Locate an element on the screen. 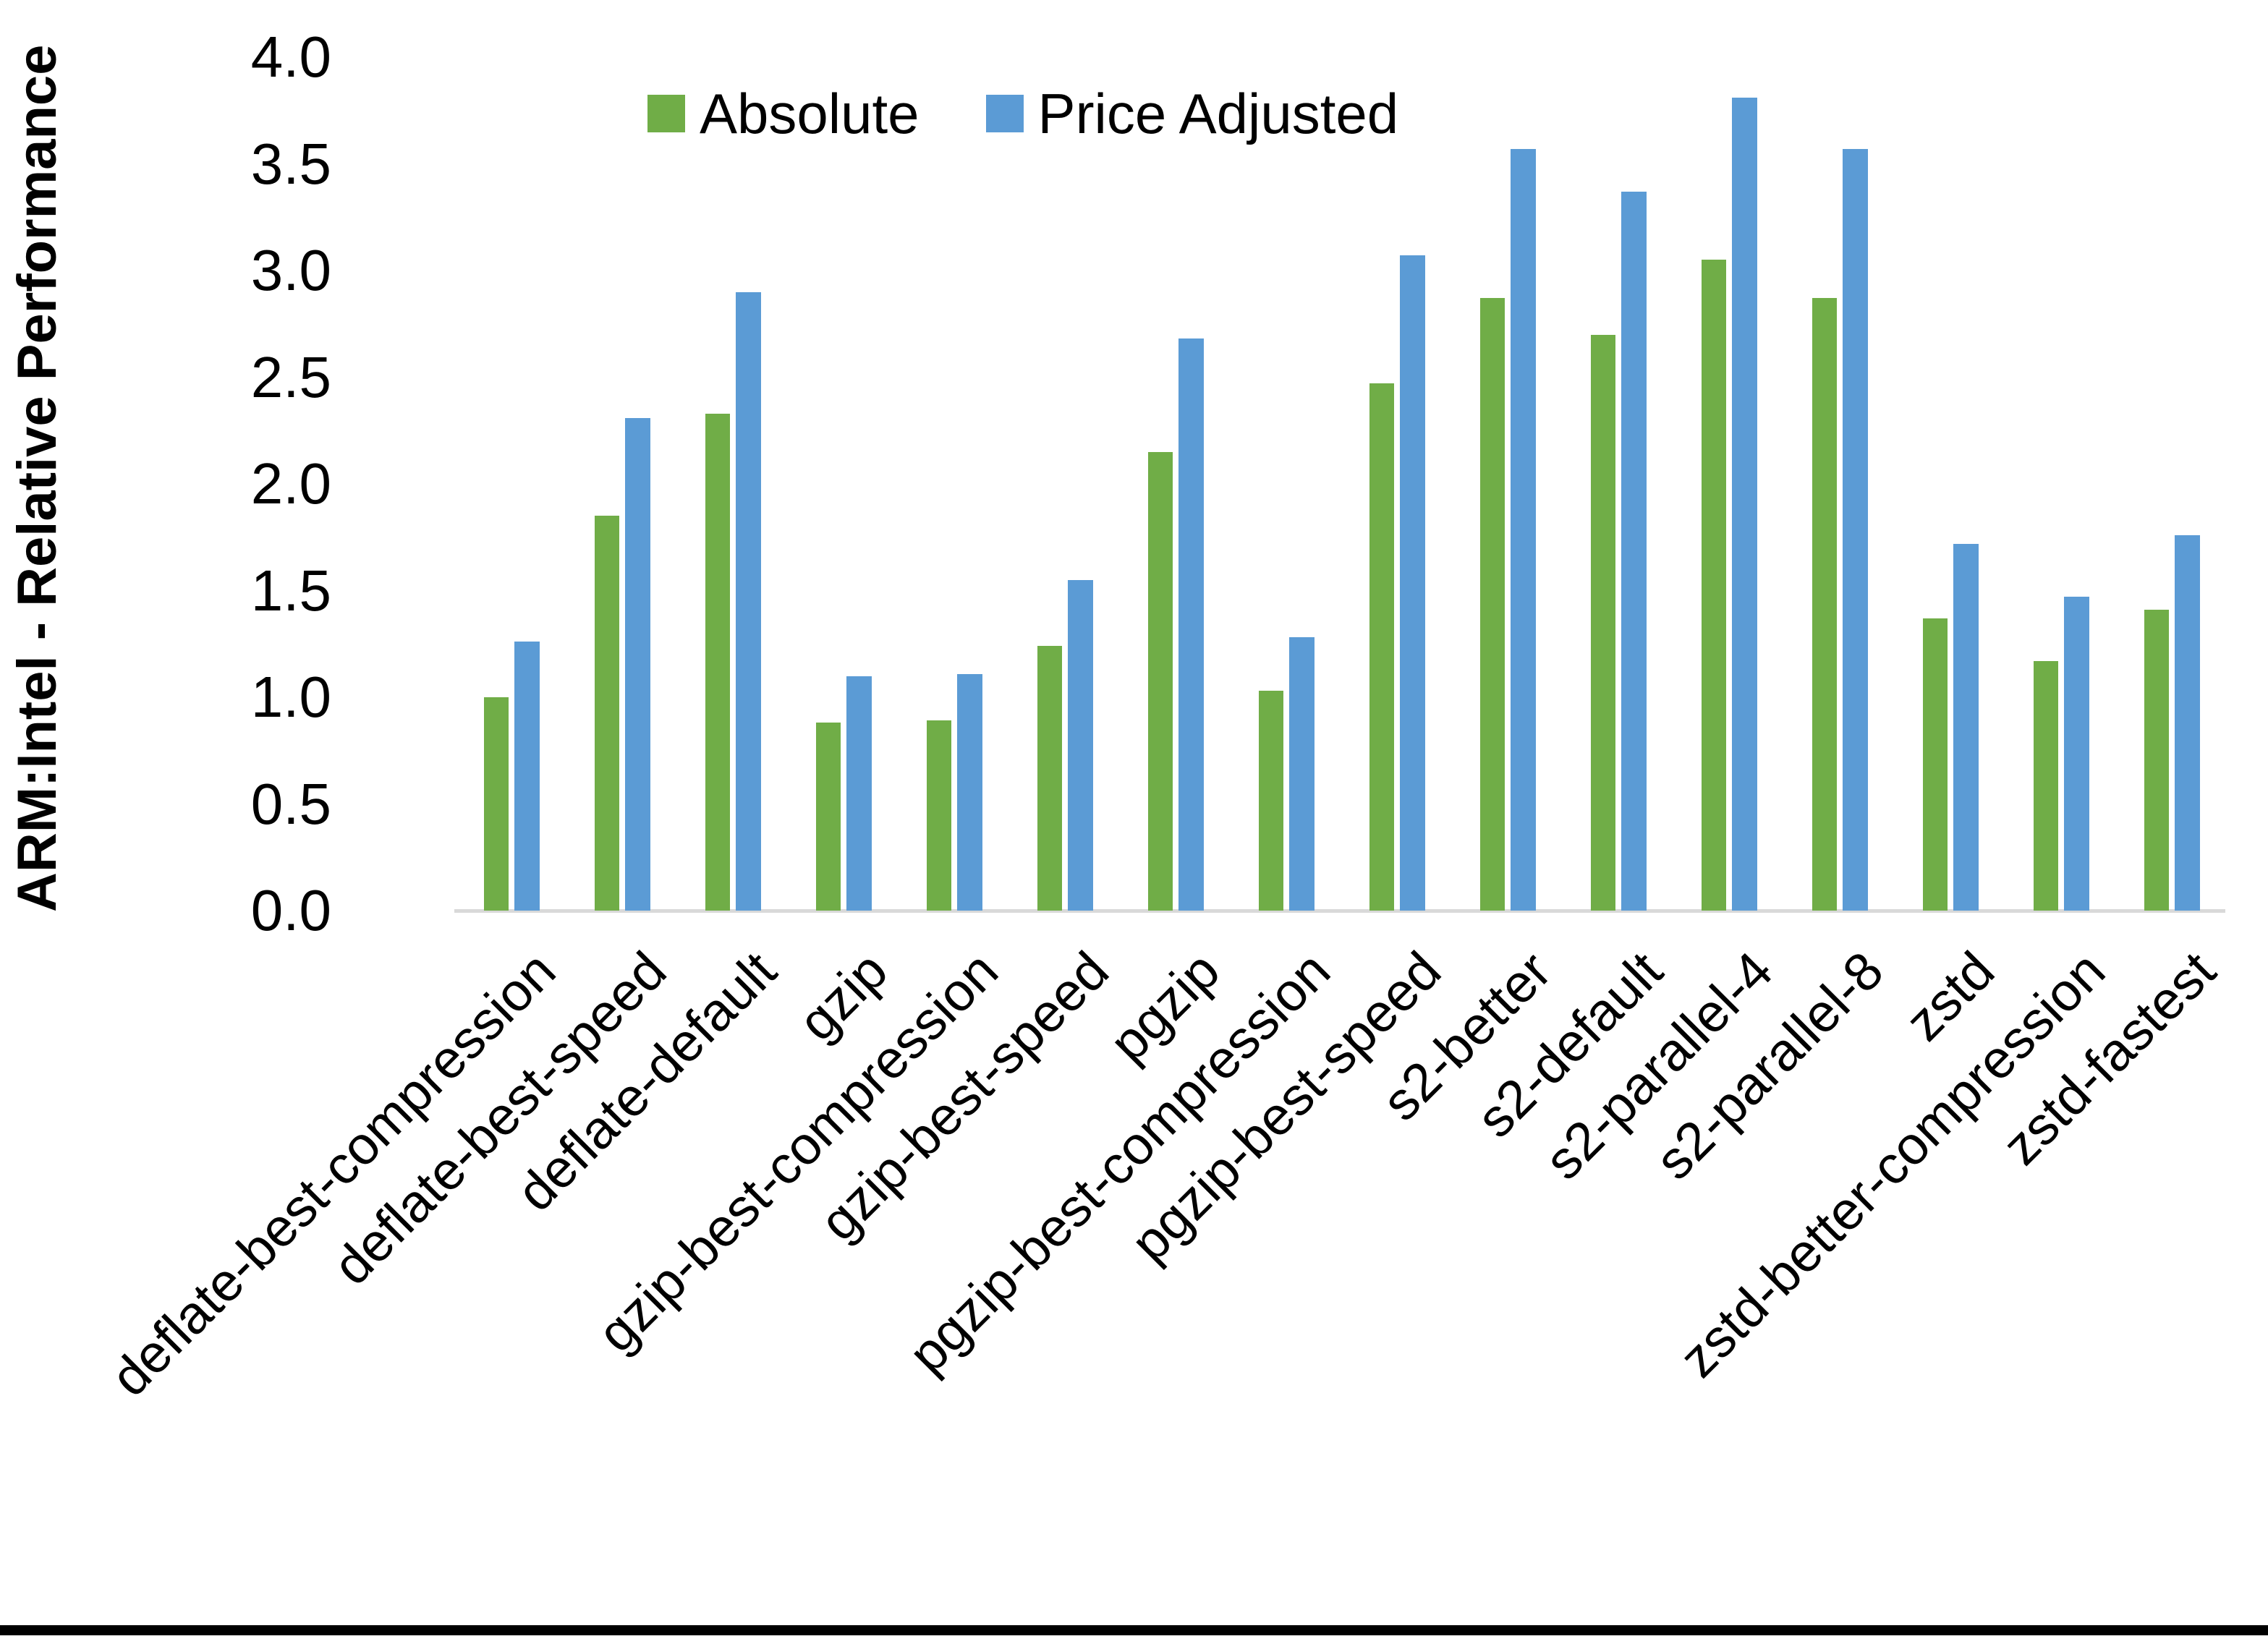  y-axis-tick-label: 1.5 is located at coordinates (290, 590).